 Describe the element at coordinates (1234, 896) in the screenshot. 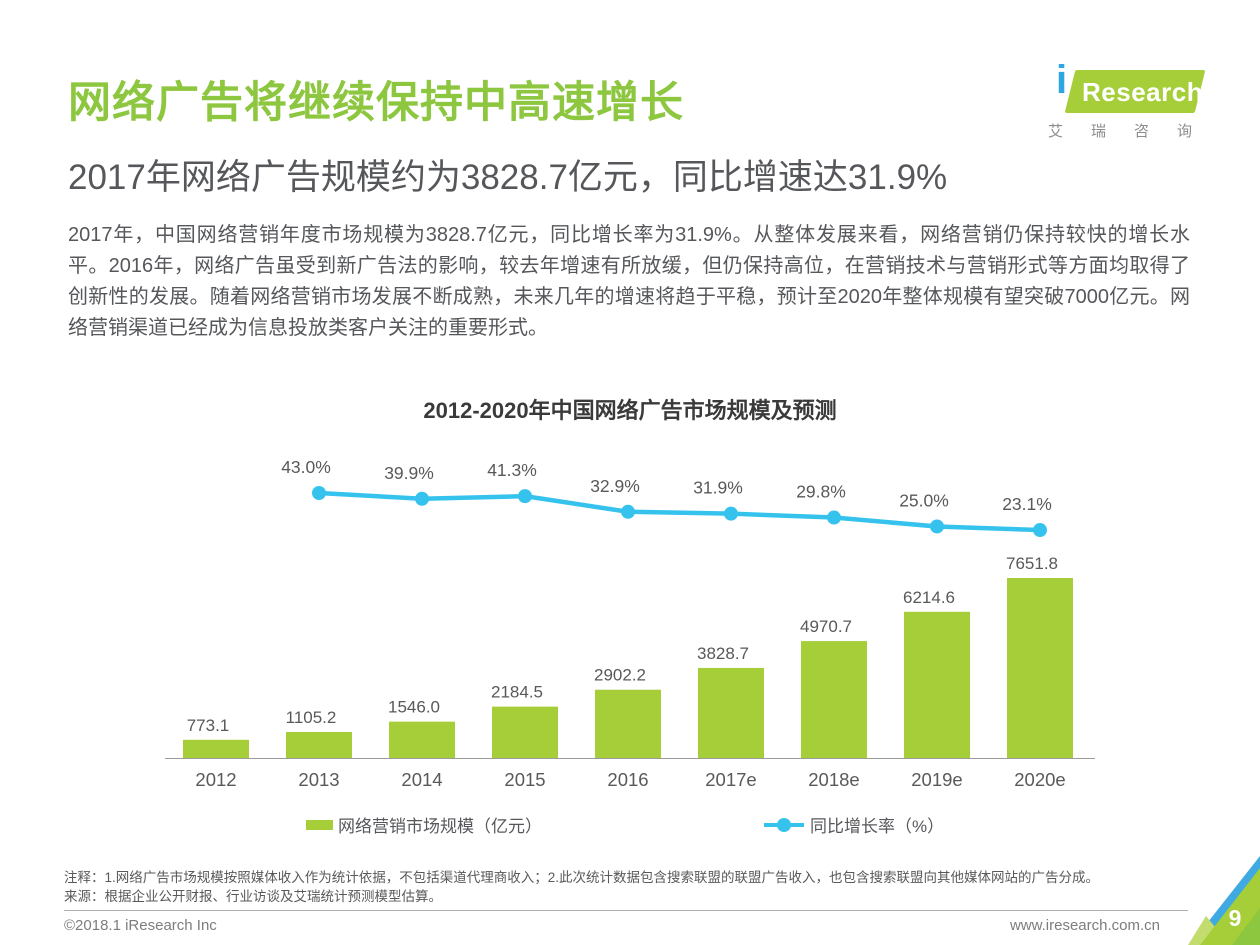

I see `corner-blue-triangle` at that location.